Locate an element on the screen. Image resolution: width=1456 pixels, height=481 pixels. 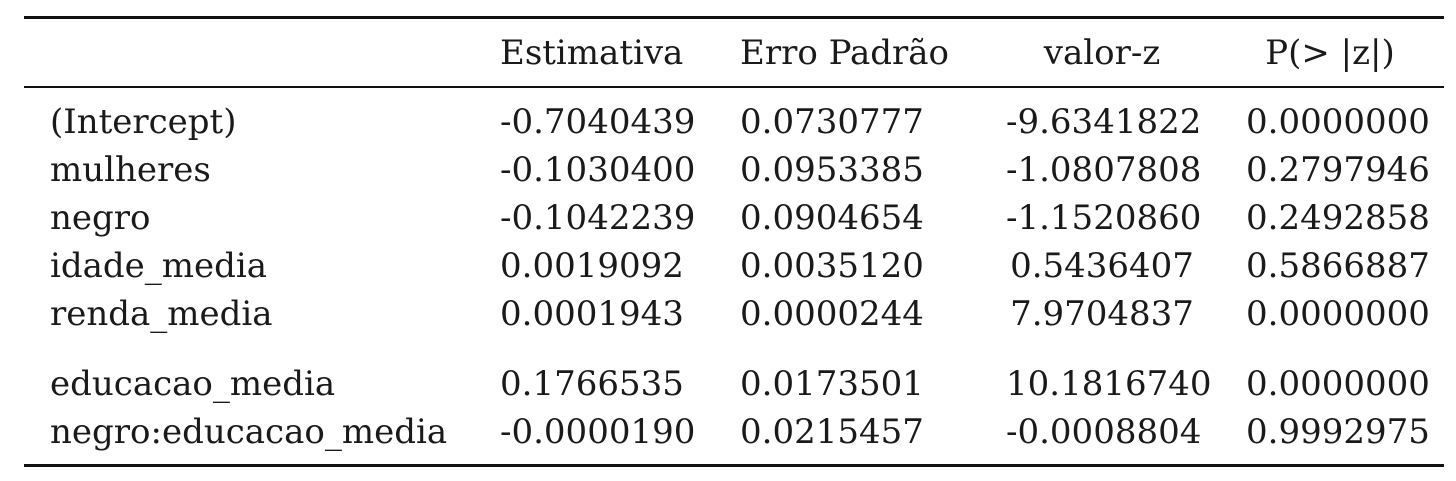
row-std-error: 0.0215457 is located at coordinates (832, 432).